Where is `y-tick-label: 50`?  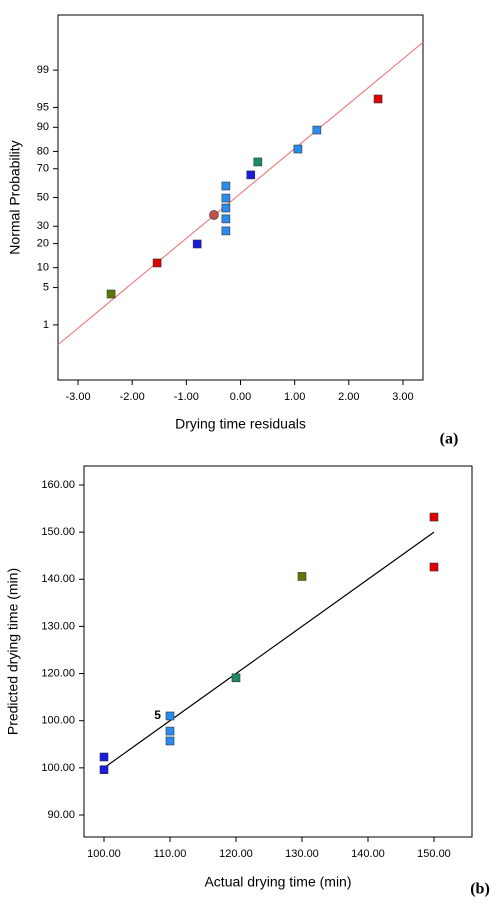 y-tick-label: 50 is located at coordinates (43, 197).